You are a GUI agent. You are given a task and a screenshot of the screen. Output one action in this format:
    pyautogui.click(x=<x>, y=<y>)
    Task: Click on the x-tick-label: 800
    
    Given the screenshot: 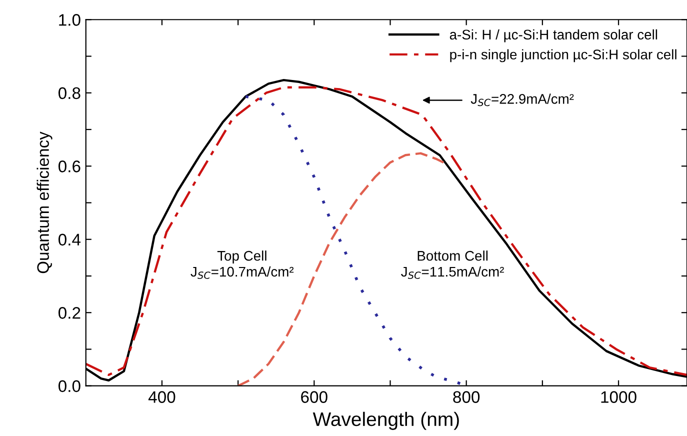 What is the action you would take?
    pyautogui.click(x=466, y=397)
    